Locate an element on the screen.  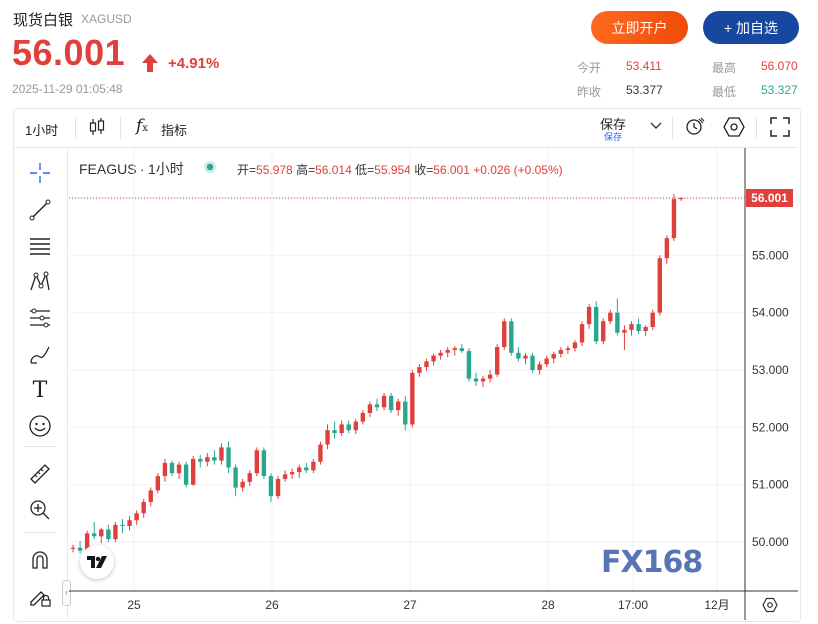
trend-line-icon is located at coordinates (40, 210).